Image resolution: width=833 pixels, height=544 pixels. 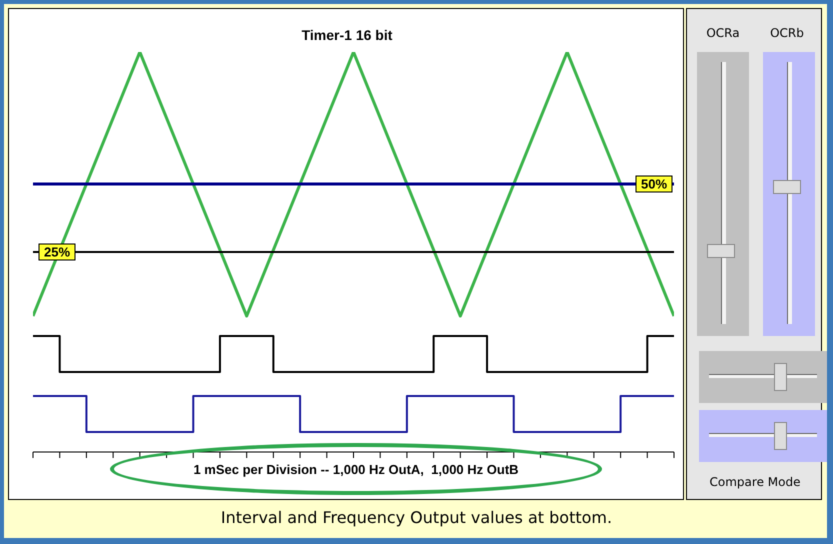 What do you see at coordinates (57, 252) in the screenshot?
I see `annotation: 25%` at bounding box center [57, 252].